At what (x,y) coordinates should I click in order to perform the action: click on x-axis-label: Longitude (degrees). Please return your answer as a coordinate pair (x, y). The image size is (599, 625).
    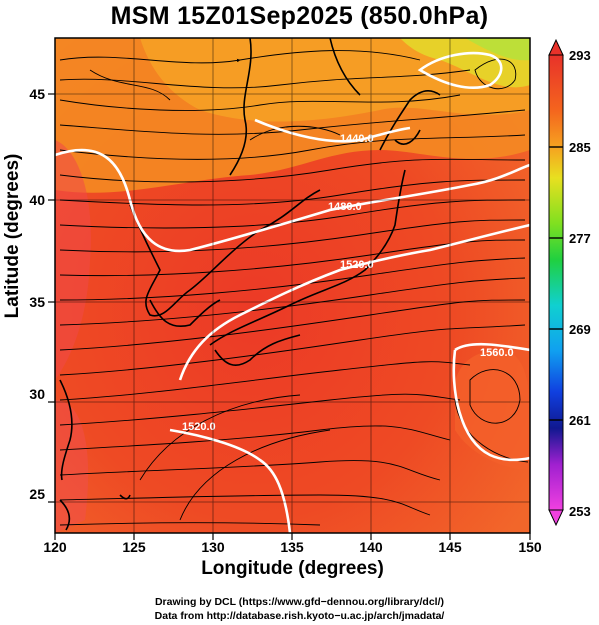
    Looking at the image, I should click on (292, 568).